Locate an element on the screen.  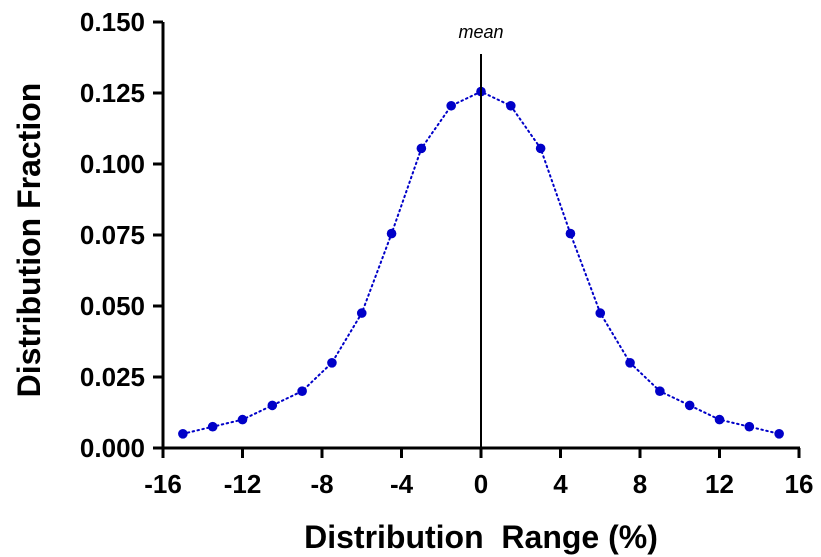
y-axis-title: Distribution Fraction is located at coordinates (29, 240).